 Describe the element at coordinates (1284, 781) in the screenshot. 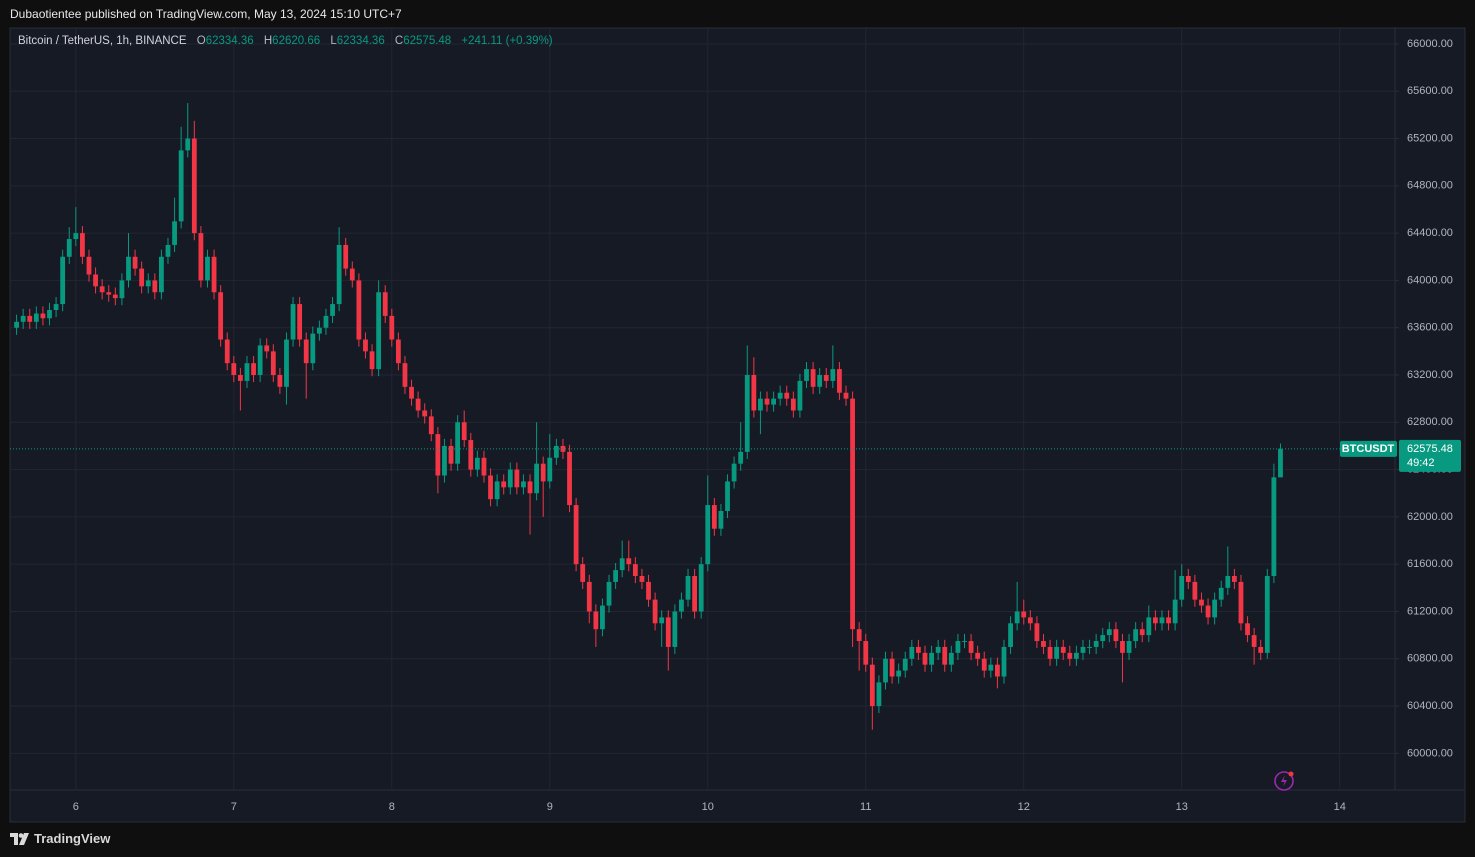

I see `alert-icon` at that location.